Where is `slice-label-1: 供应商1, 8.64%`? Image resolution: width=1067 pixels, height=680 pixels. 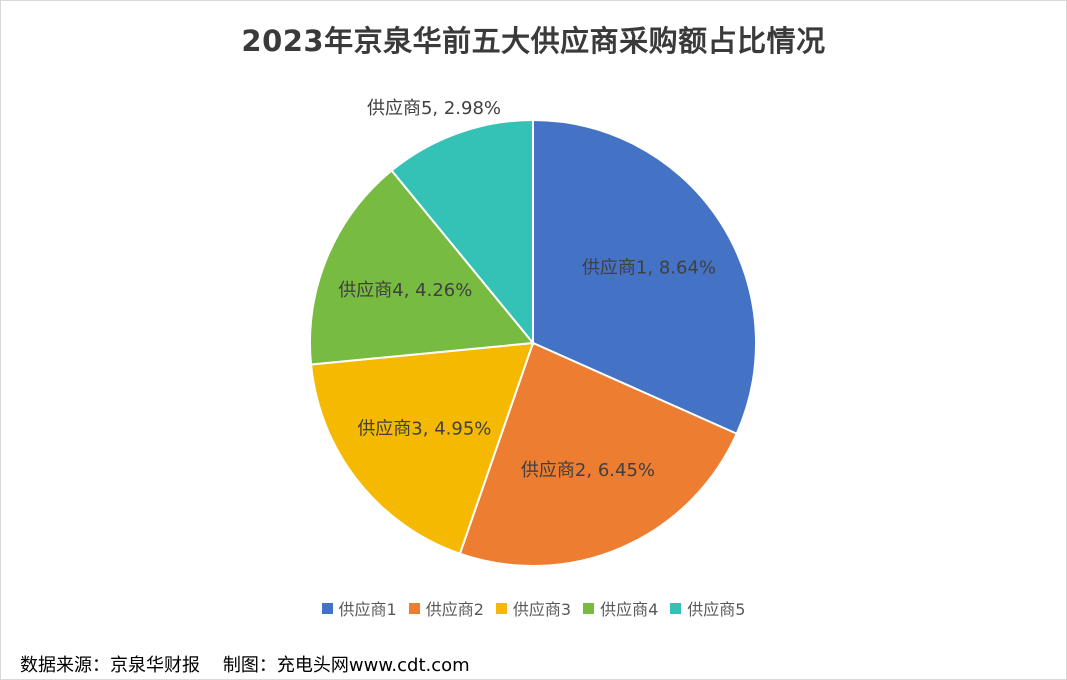
slice-label-1: 供应商1, 8.64% is located at coordinates (649, 268).